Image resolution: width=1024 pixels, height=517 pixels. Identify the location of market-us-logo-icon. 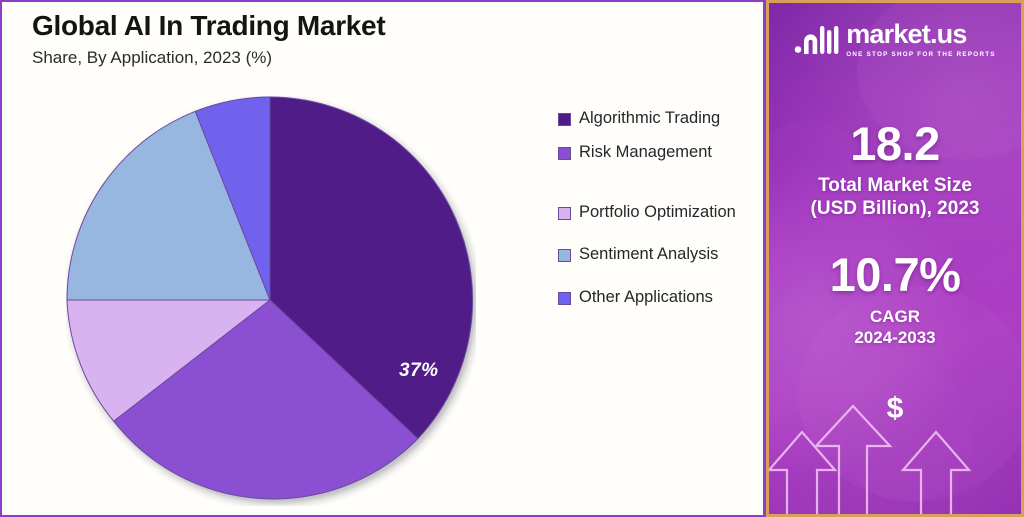
(816, 39).